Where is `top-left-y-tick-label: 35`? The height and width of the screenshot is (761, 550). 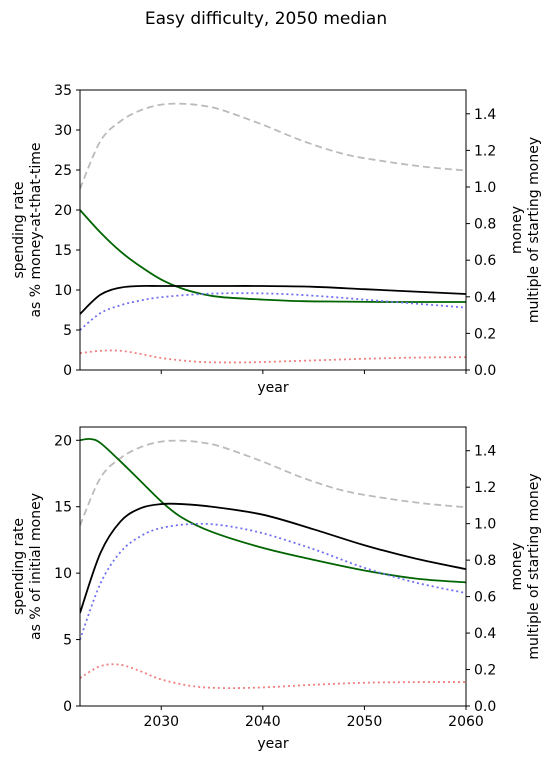
top-left-y-tick-label: 35 is located at coordinates (63, 91).